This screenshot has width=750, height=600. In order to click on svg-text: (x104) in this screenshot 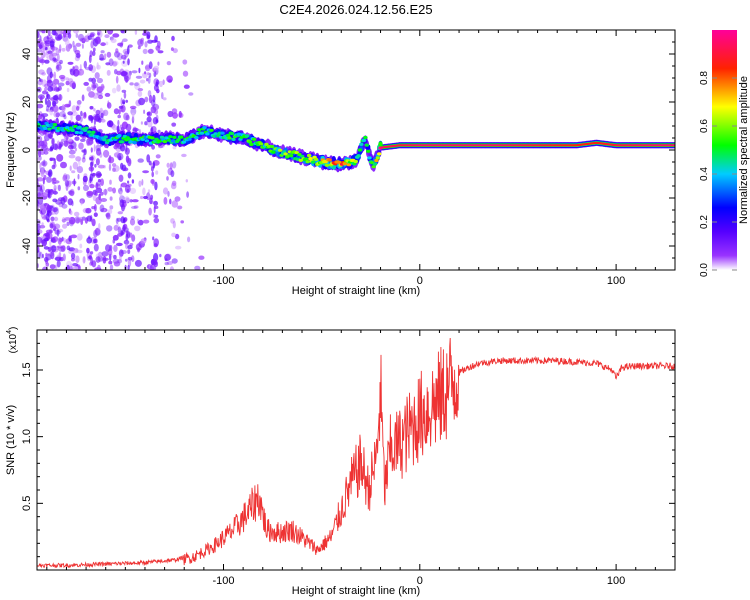, I will do `click(12, 340)`.